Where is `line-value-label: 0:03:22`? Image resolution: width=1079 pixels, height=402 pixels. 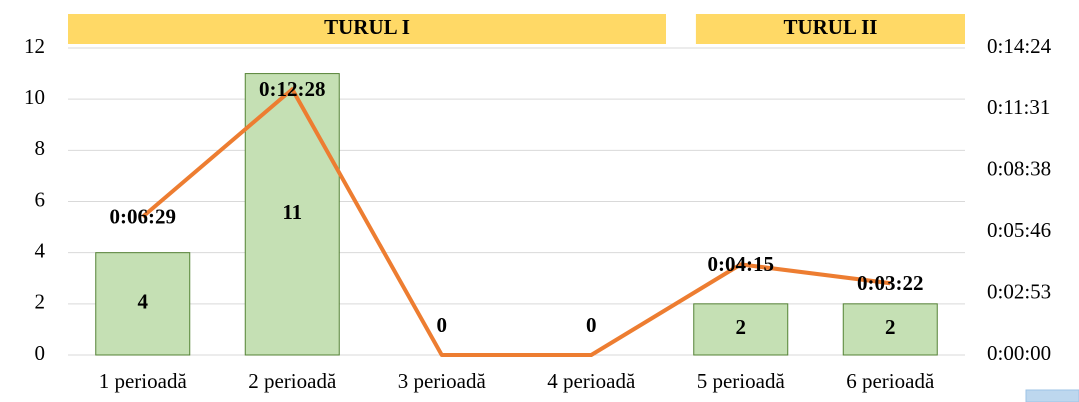
line-value-label: 0:03:22 is located at coordinates (890, 283).